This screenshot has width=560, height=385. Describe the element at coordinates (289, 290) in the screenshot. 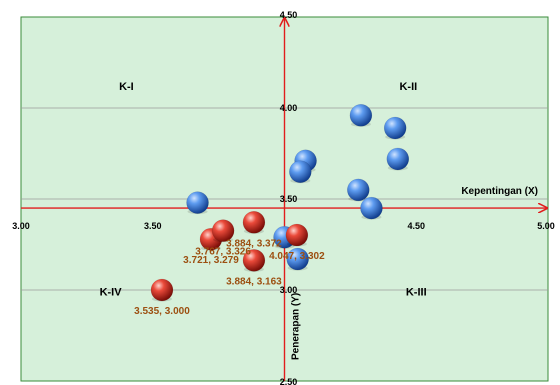

I see `y-tick-label: 3.00` at that location.